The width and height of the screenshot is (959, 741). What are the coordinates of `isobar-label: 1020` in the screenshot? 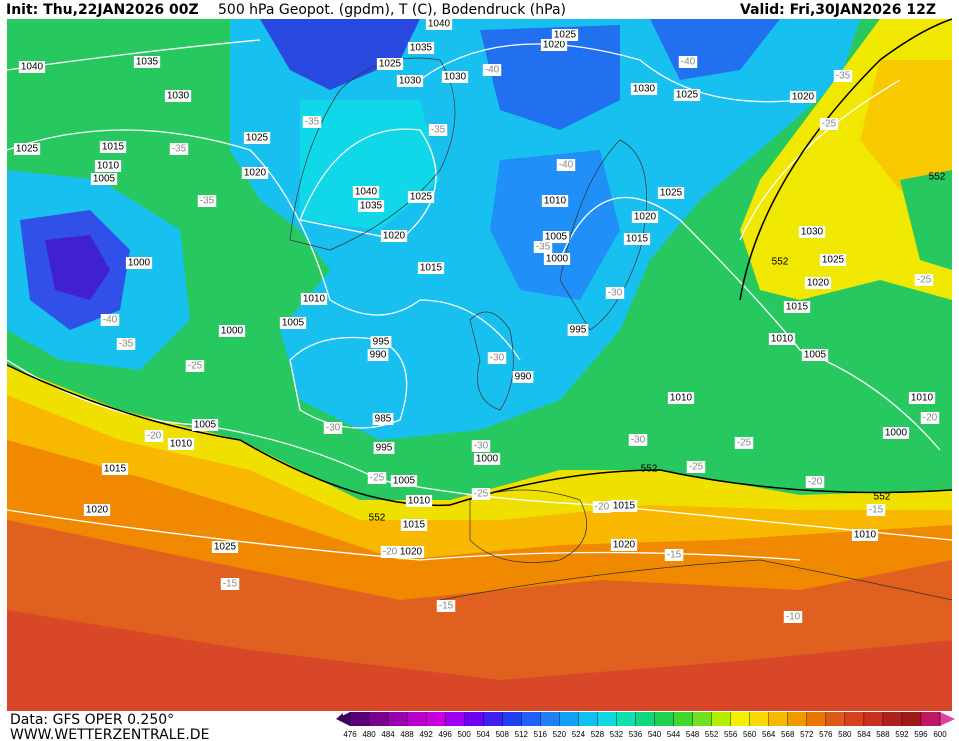 It's located at (97, 510).